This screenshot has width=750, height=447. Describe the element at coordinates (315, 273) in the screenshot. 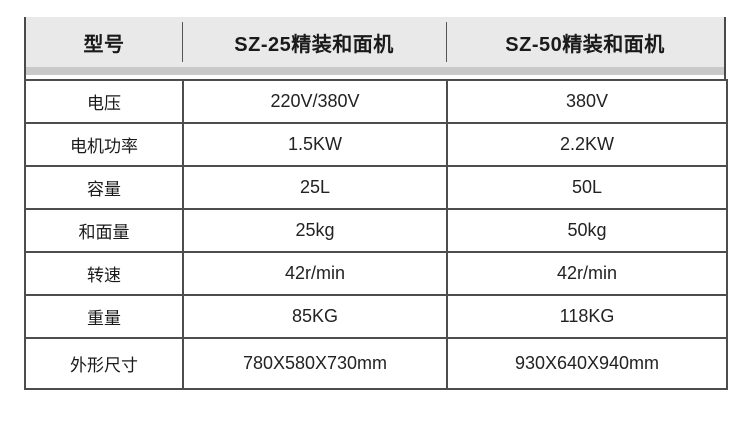

I see `spec-value-sz25: 42r/min` at that location.